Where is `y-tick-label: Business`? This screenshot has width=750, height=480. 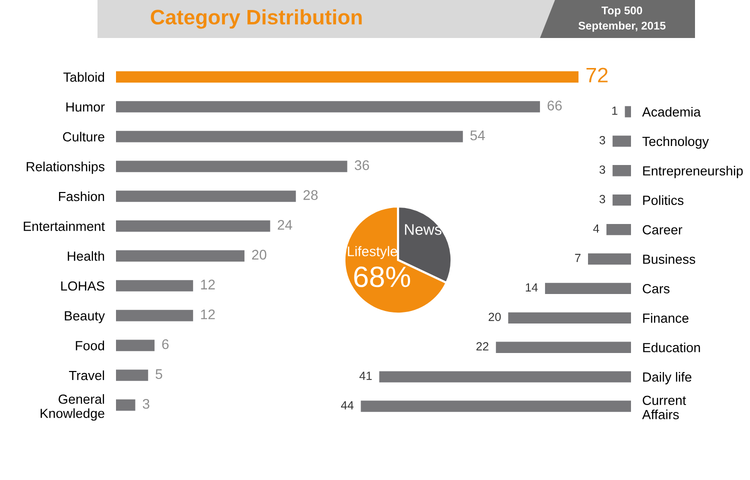 y-tick-label: Business is located at coordinates (669, 259).